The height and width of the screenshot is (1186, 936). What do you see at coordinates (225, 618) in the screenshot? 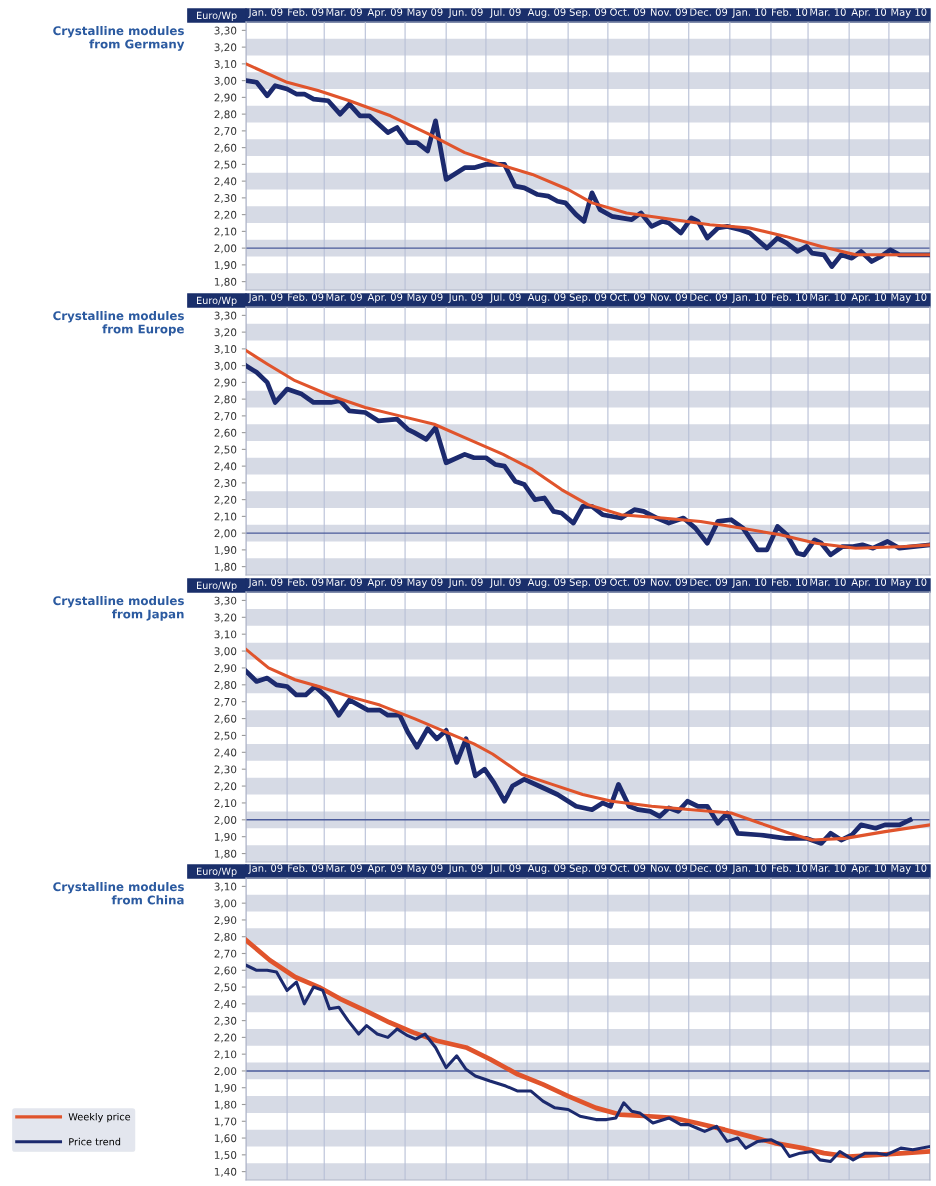
I see `y-tick-label: 3,20` at bounding box center [225, 618].